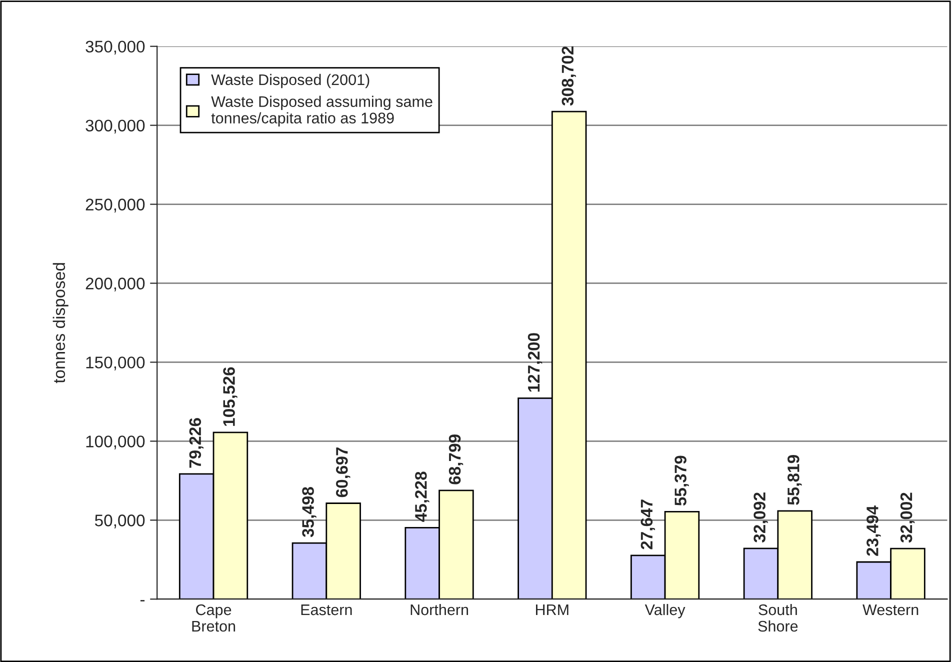  Describe the element at coordinates (115, 127) in the screenshot. I see `y-tick-label: 300,000` at that location.